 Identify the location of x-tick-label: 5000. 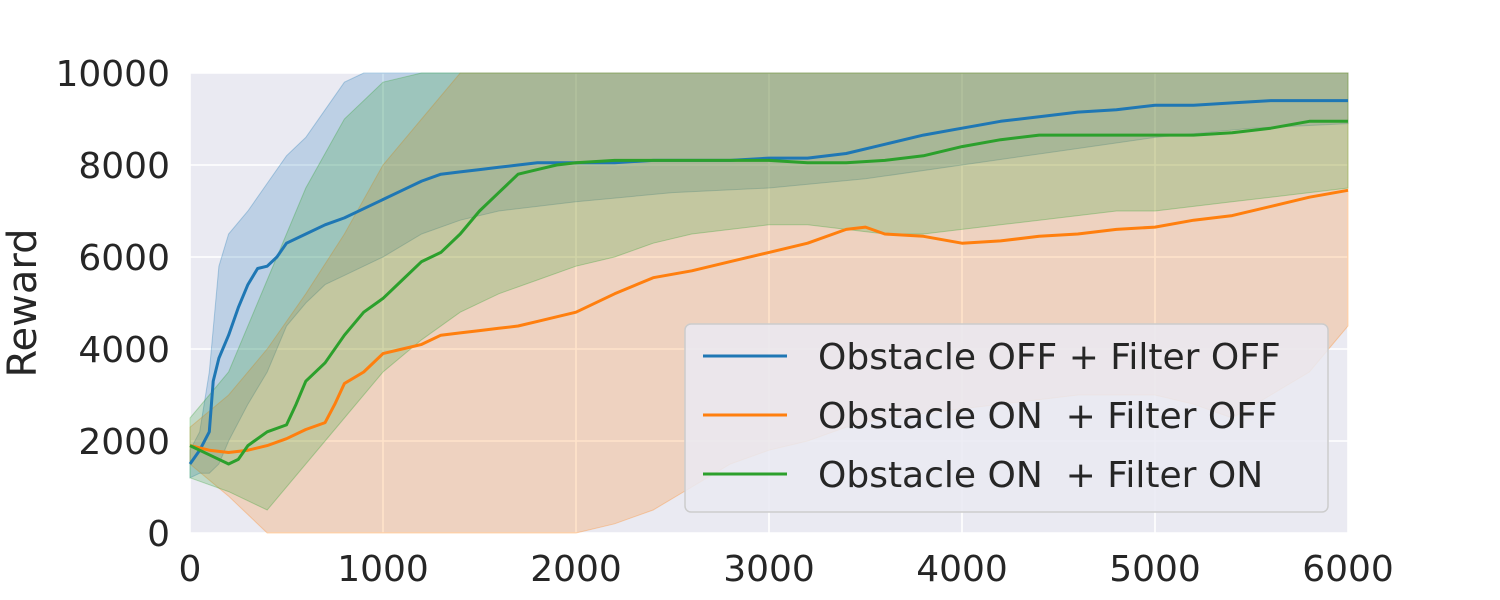
(1155, 569).